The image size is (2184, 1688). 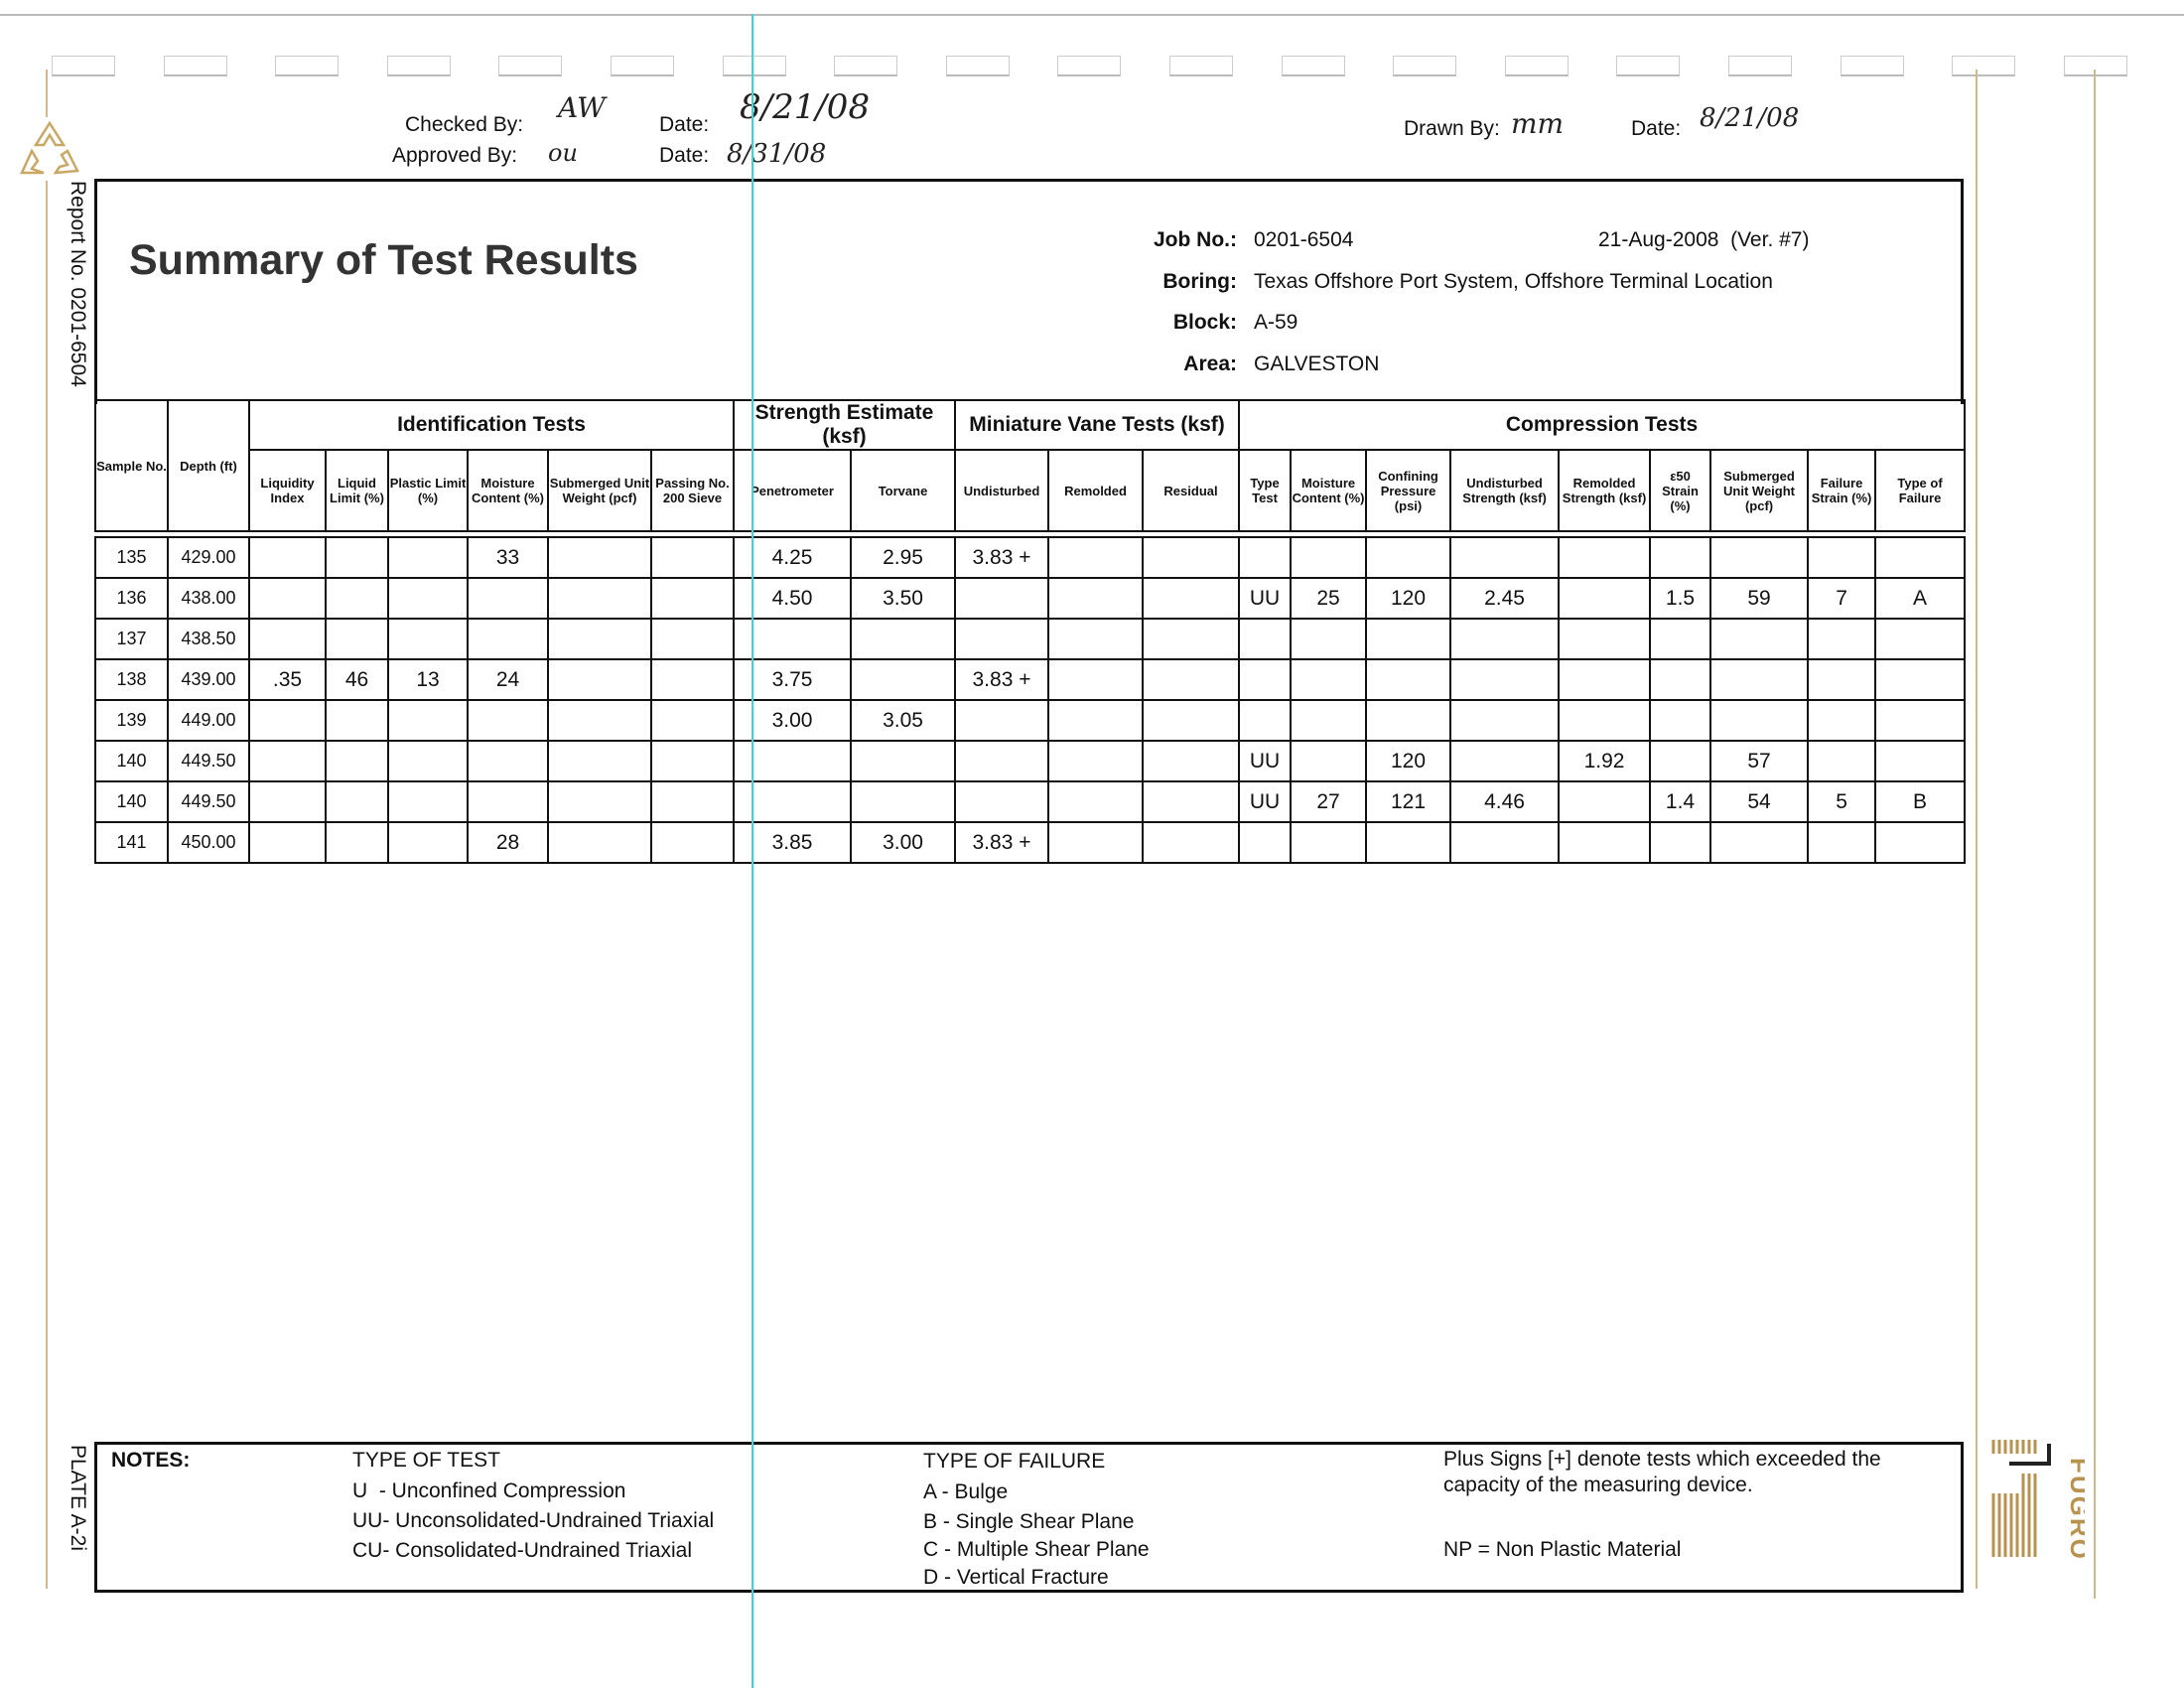 I want to click on fugro-logo-mark-icon: FUGRO, so click(x=2043, y=1500).